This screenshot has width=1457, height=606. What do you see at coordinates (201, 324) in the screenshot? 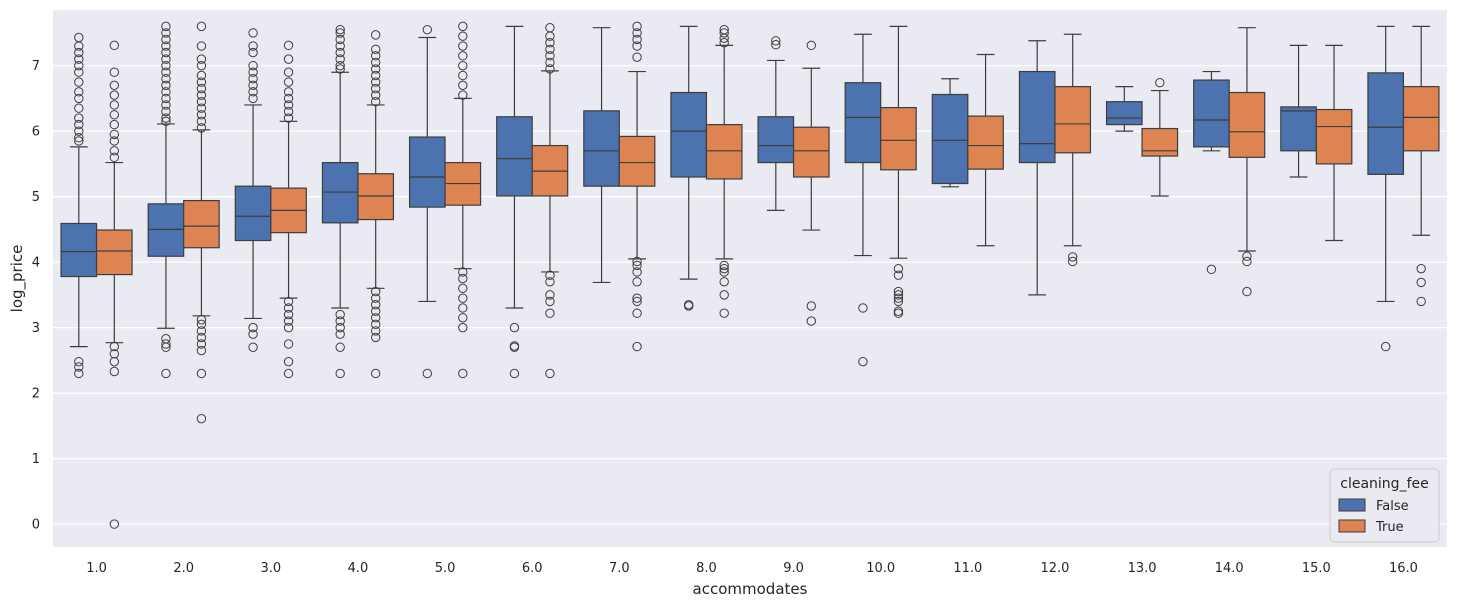
I see `box-true-2.0-outlier-6` at bounding box center [201, 324].